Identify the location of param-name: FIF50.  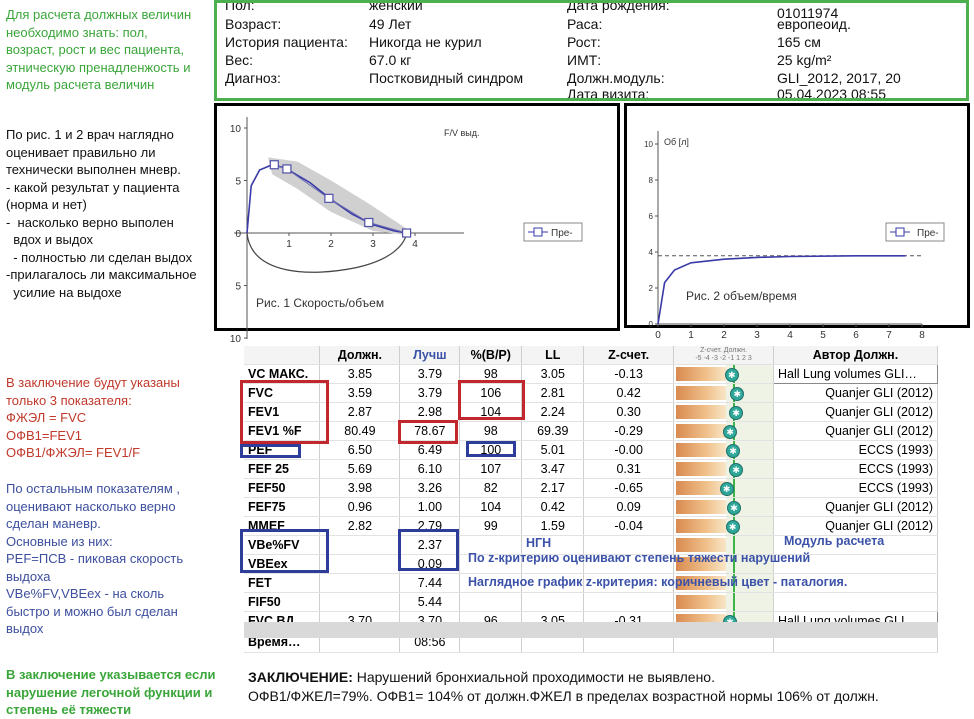
(282, 602).